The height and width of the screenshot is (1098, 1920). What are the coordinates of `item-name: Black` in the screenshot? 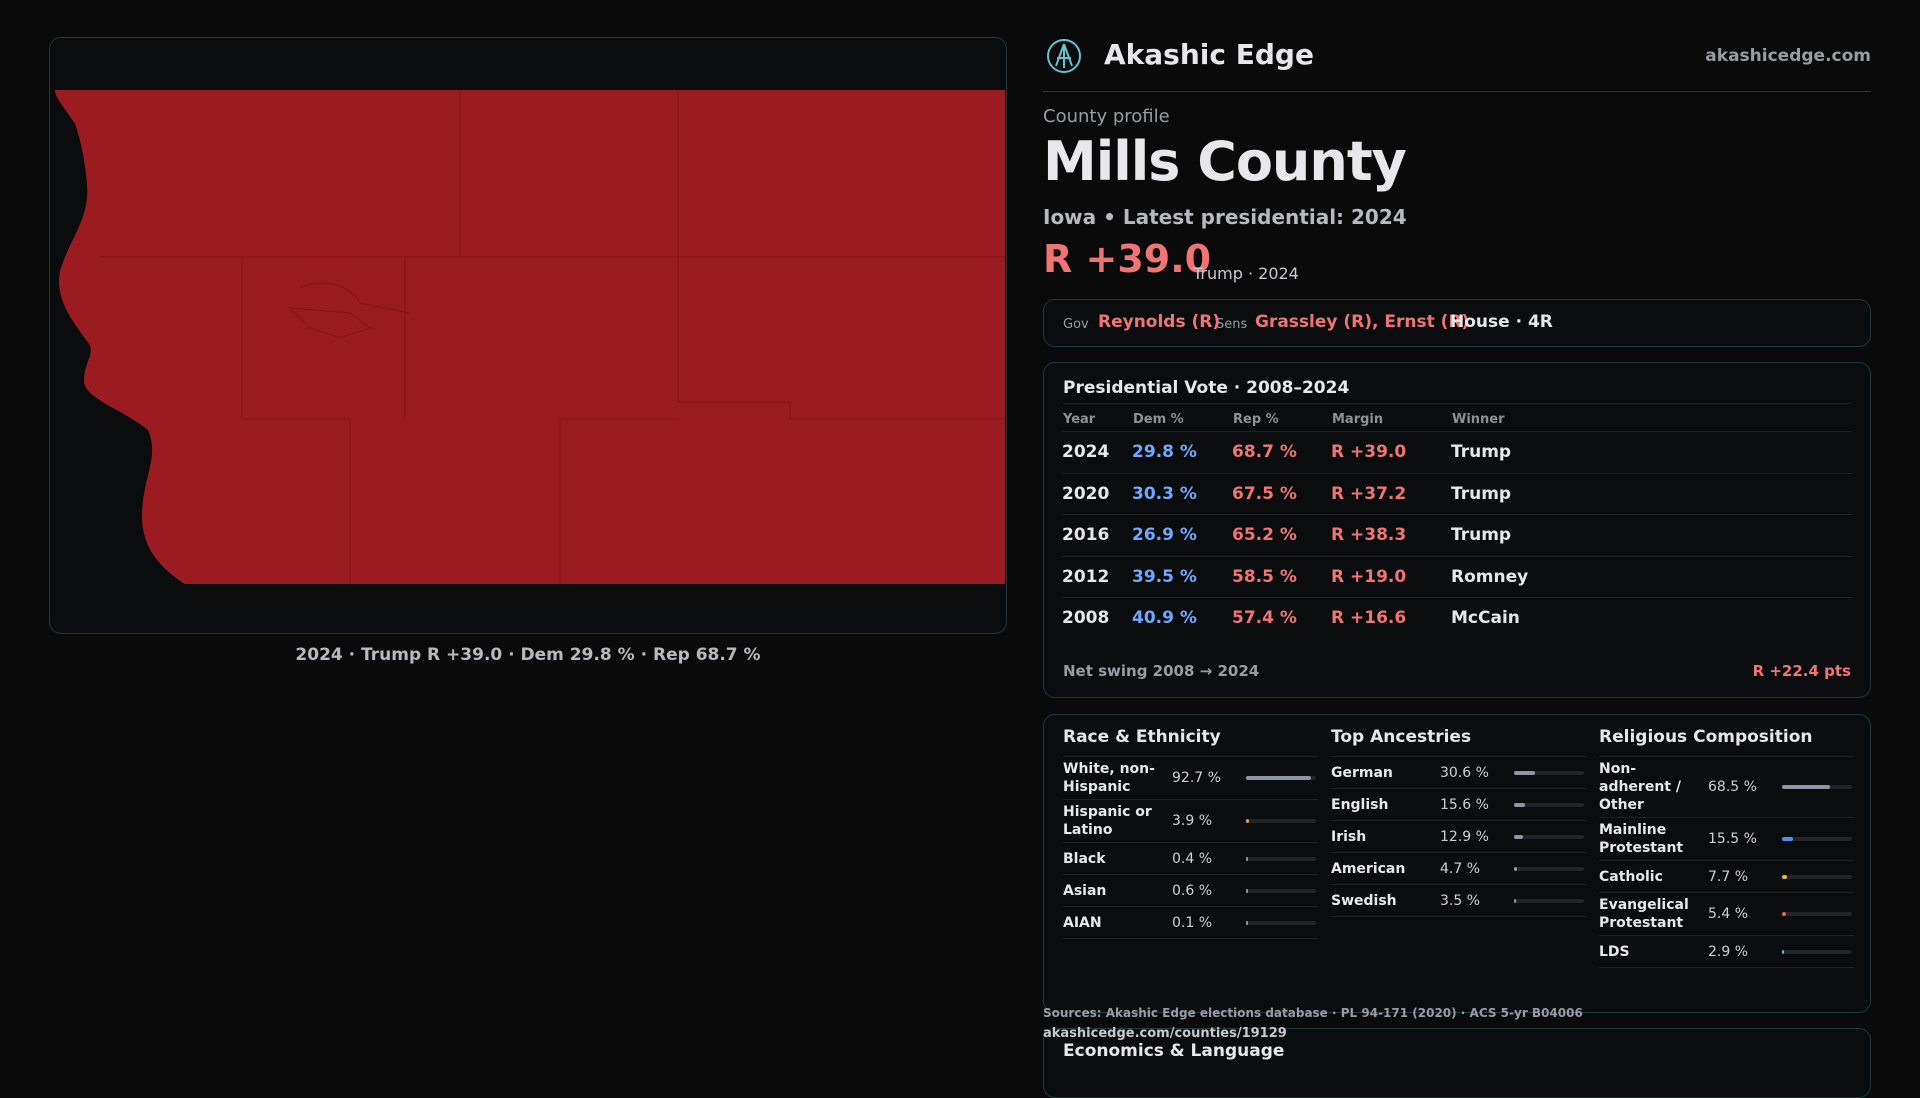 It's located at (1084, 858).